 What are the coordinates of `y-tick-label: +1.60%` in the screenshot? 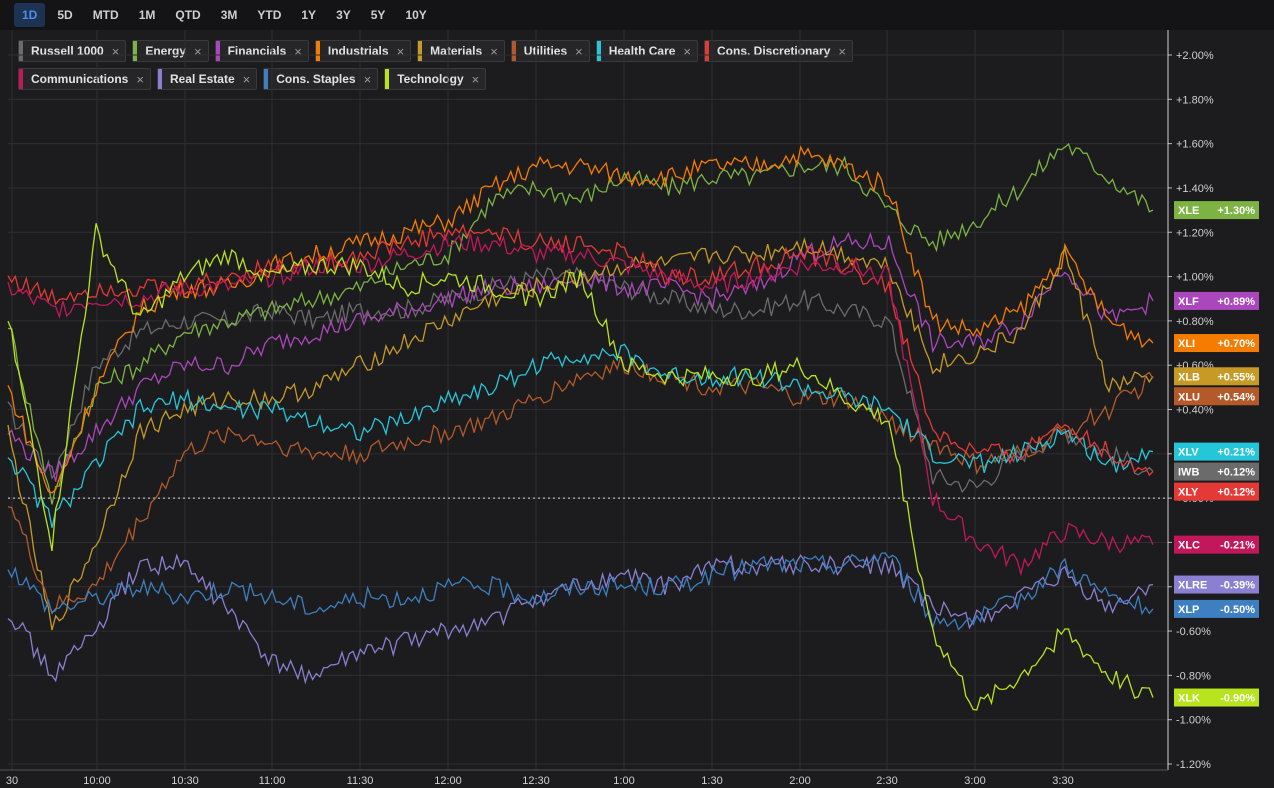 It's located at (1195, 145).